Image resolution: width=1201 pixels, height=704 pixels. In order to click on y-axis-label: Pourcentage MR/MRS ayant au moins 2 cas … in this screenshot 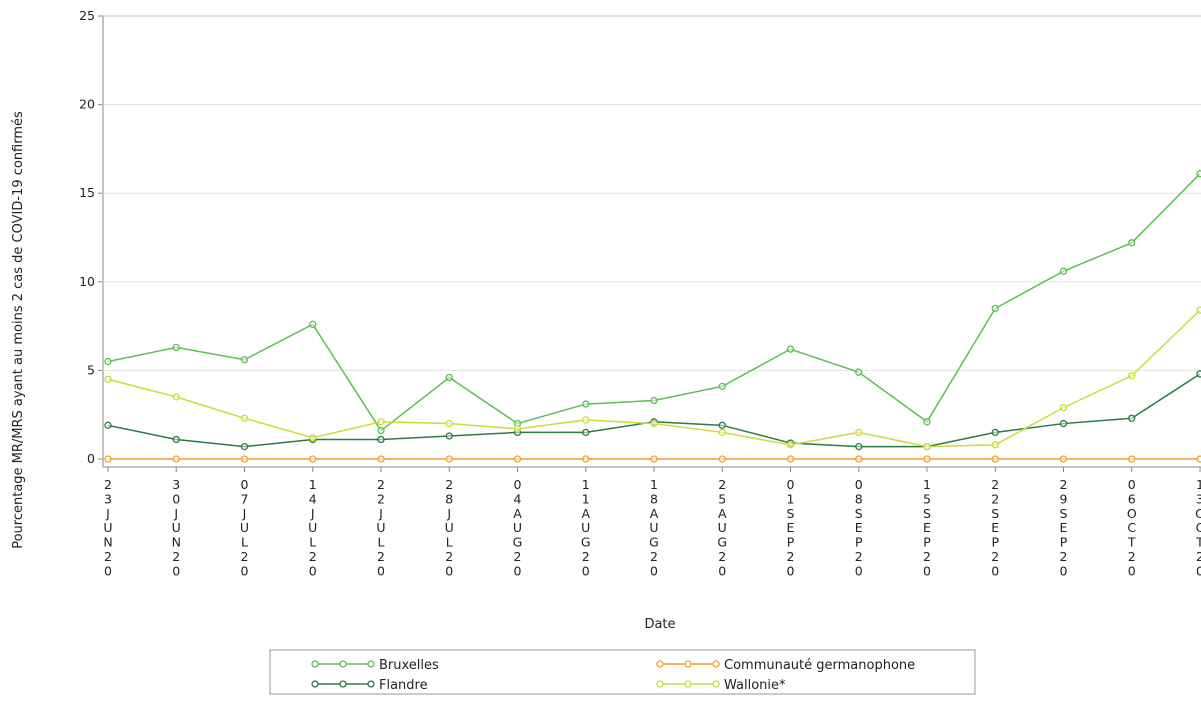, I will do `click(18, 330)`.